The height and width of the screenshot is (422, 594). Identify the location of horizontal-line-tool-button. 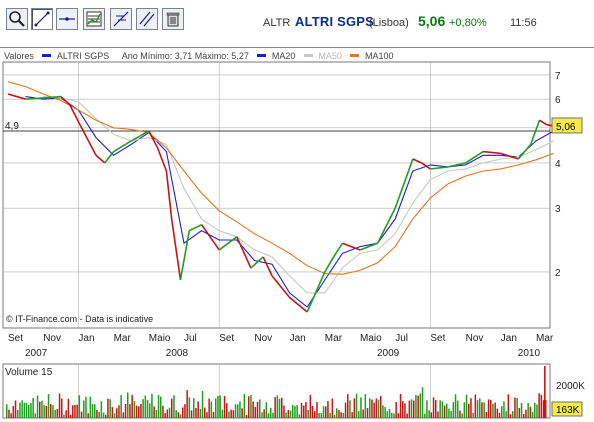
(67, 19).